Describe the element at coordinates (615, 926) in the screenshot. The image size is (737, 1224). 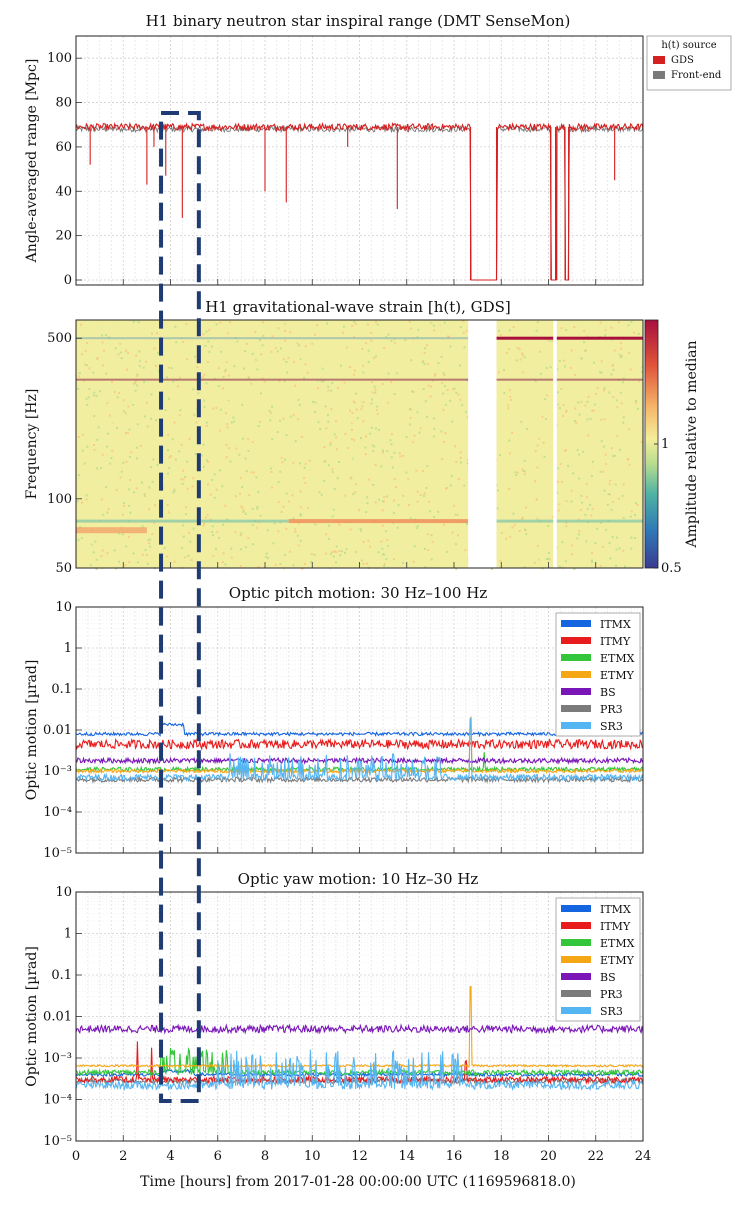
I see `legend-entry: ITMY` at that location.